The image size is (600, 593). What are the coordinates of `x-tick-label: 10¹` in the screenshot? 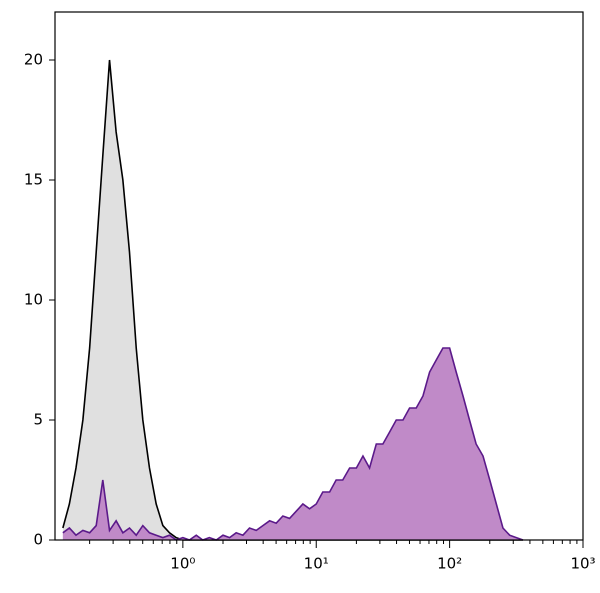 It's located at (316, 564).